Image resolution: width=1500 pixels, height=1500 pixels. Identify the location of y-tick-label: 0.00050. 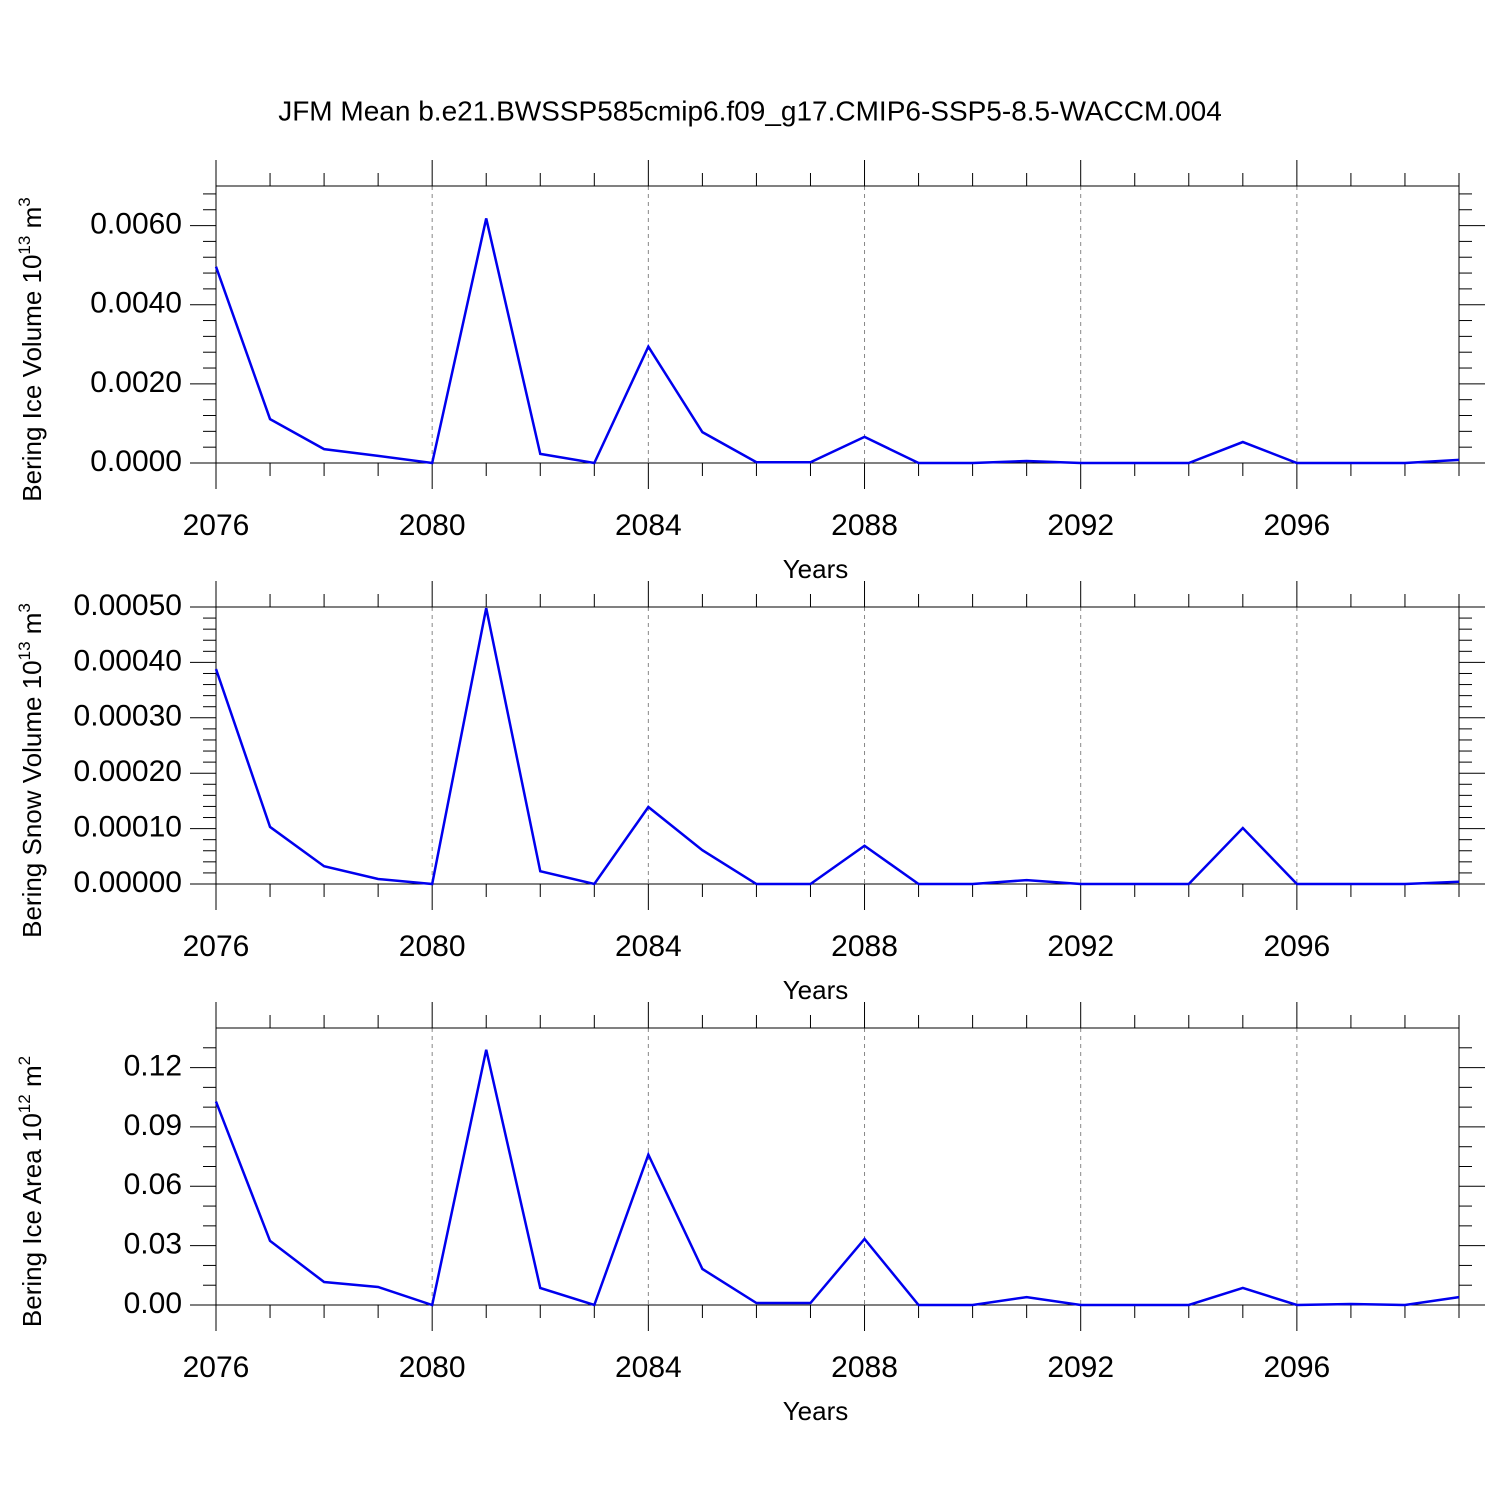
(128, 605).